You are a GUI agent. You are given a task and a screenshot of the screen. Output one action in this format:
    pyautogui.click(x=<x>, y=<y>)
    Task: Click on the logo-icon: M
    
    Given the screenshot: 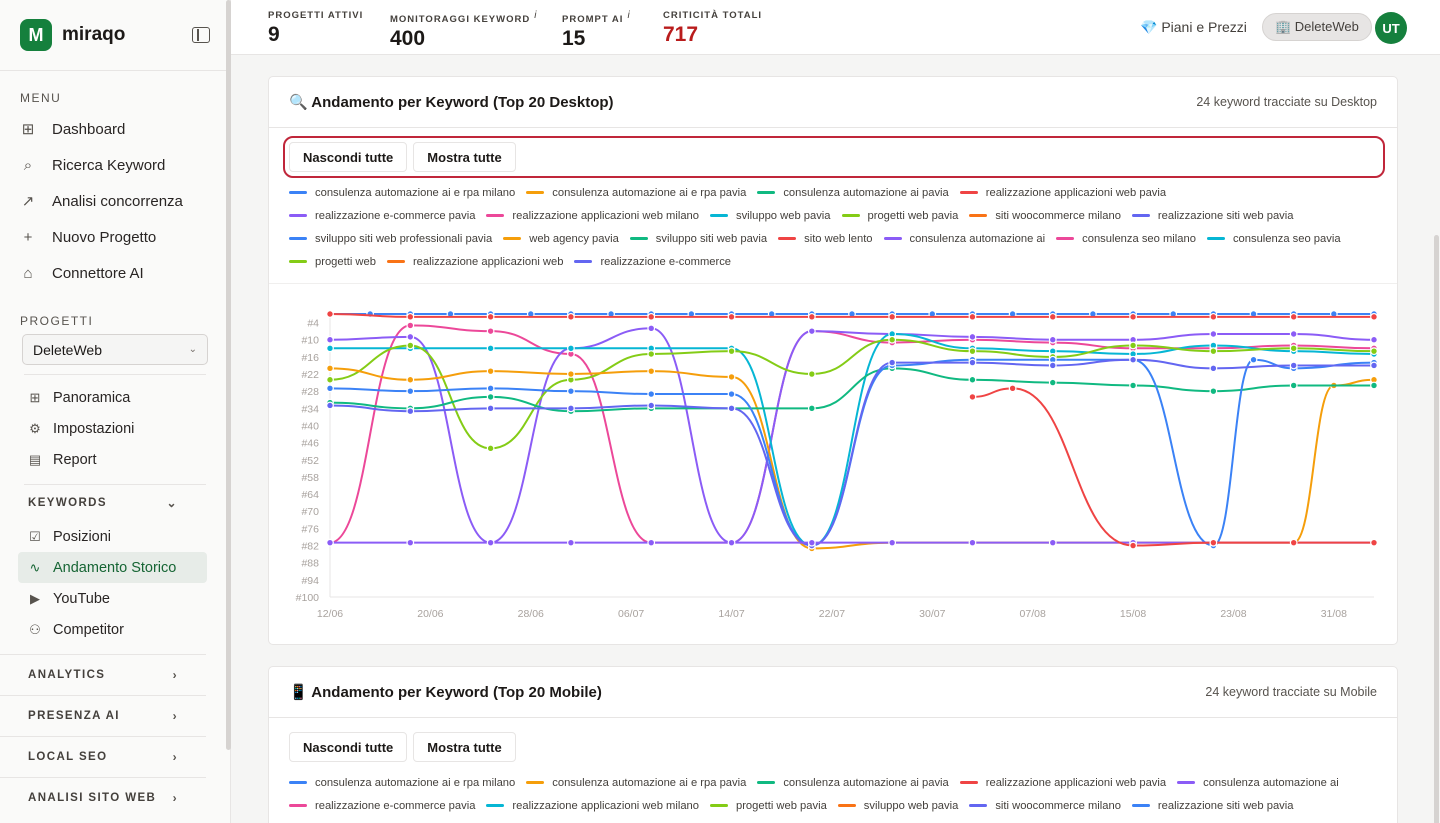 What is the action you would take?
    pyautogui.click(x=36, y=35)
    